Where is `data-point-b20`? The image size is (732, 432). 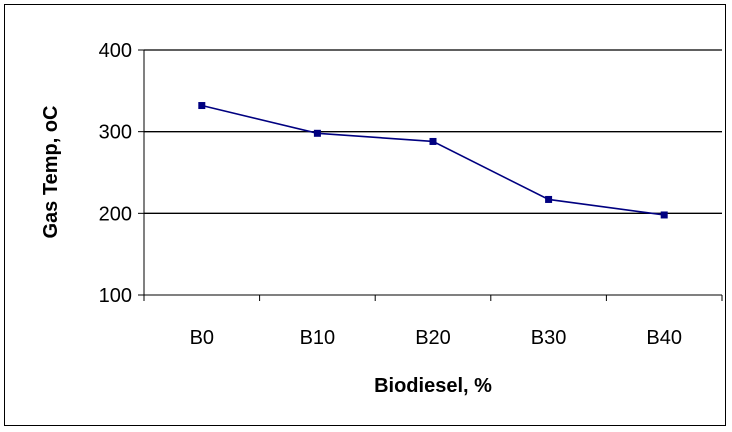 data-point-b20 is located at coordinates (433, 141).